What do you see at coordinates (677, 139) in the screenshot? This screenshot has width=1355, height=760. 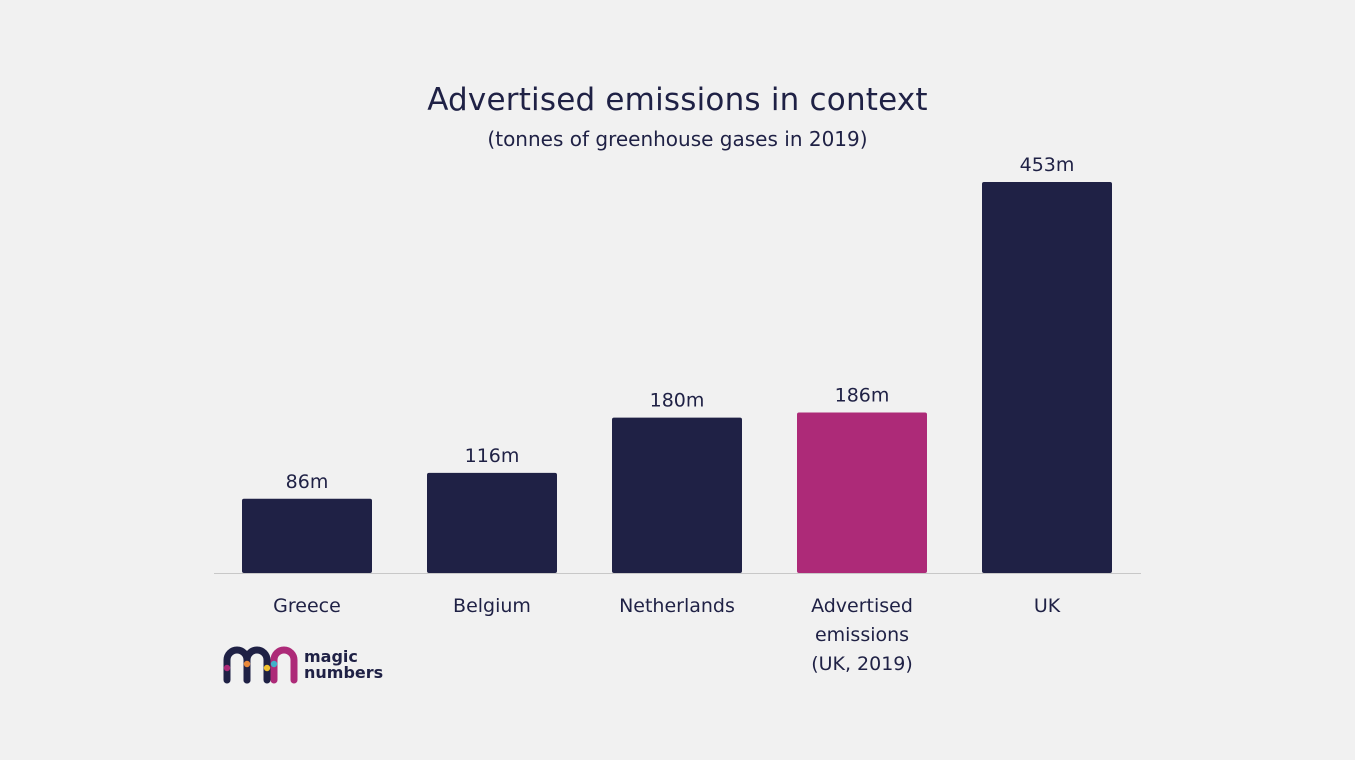 I see `chart-subtitle: (tonnes of greenhouse gases in 2019)` at bounding box center [677, 139].